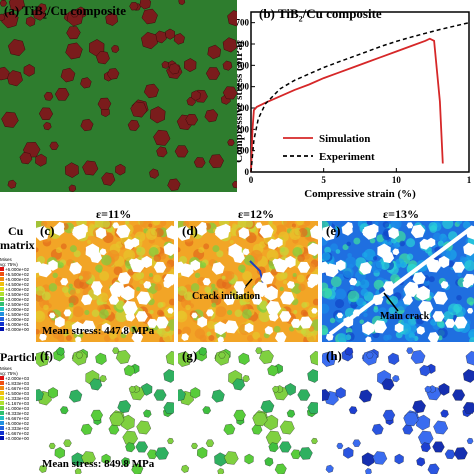 This screenshot has height=474, width=474. I want to click on legend-value: +6.000e+02, so click(20, 269).